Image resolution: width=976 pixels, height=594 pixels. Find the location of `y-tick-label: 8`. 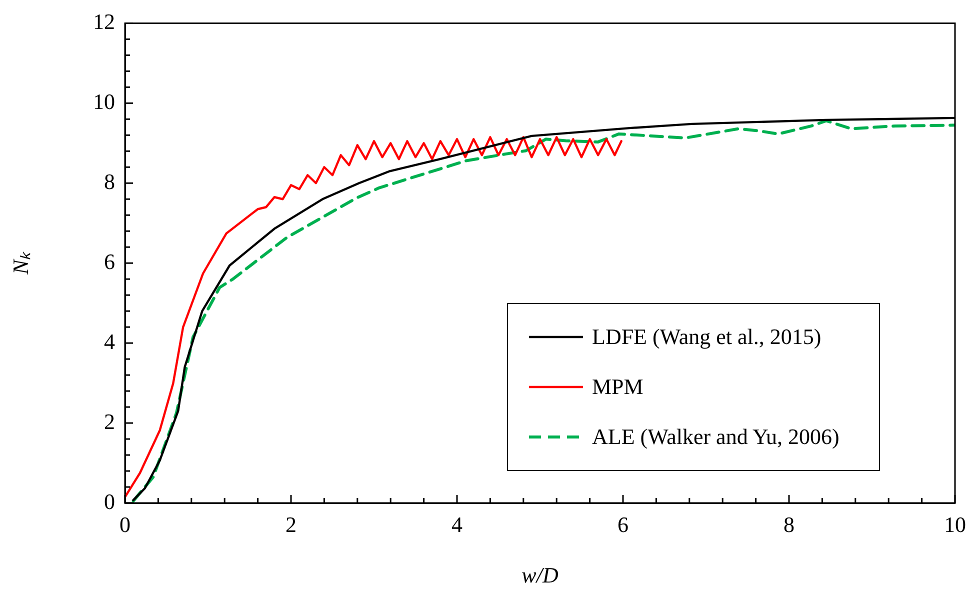

y-tick-label: 8 is located at coordinates (109, 181).